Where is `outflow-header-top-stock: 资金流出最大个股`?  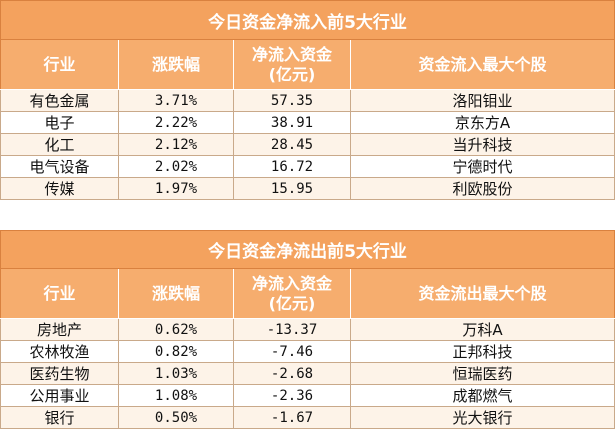
outflow-header-top-stock: 资金流出最大个股 is located at coordinates (482, 293).